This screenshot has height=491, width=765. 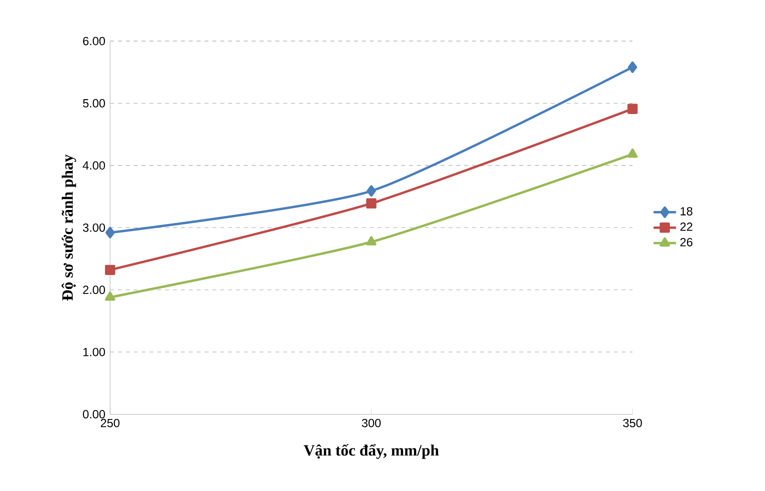 What do you see at coordinates (93, 165) in the screenshot?
I see `y-tick-label: 4.00` at bounding box center [93, 165].